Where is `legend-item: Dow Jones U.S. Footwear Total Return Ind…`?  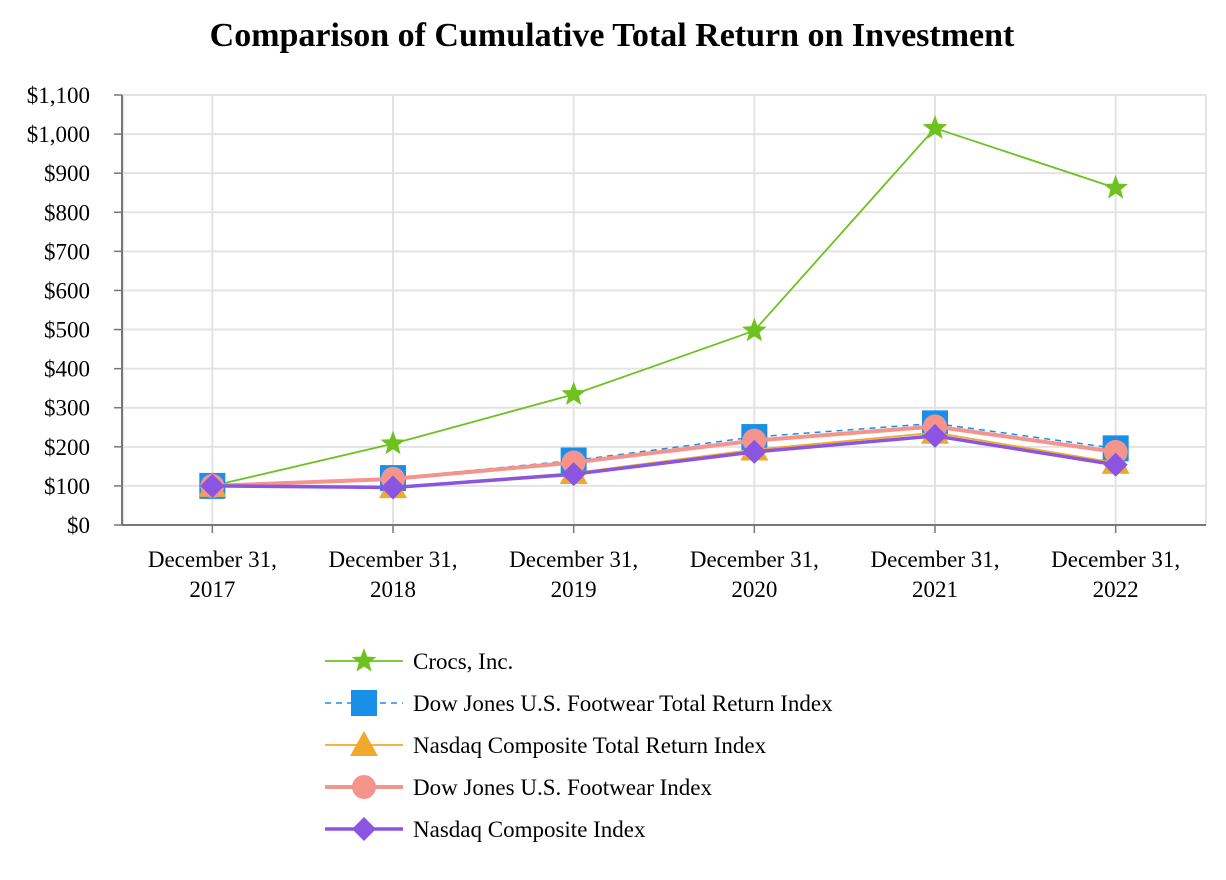 legend-item: Dow Jones U.S. Footwear Total Return Ind… is located at coordinates (579, 703).